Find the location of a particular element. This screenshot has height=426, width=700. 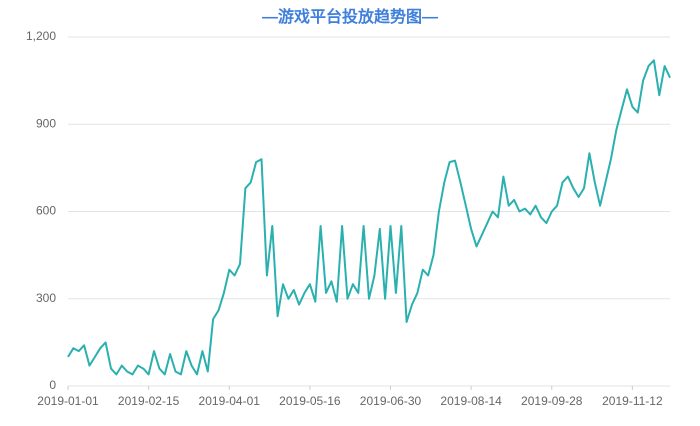

x-tick-label: 2019-06-30 is located at coordinates (391, 401).